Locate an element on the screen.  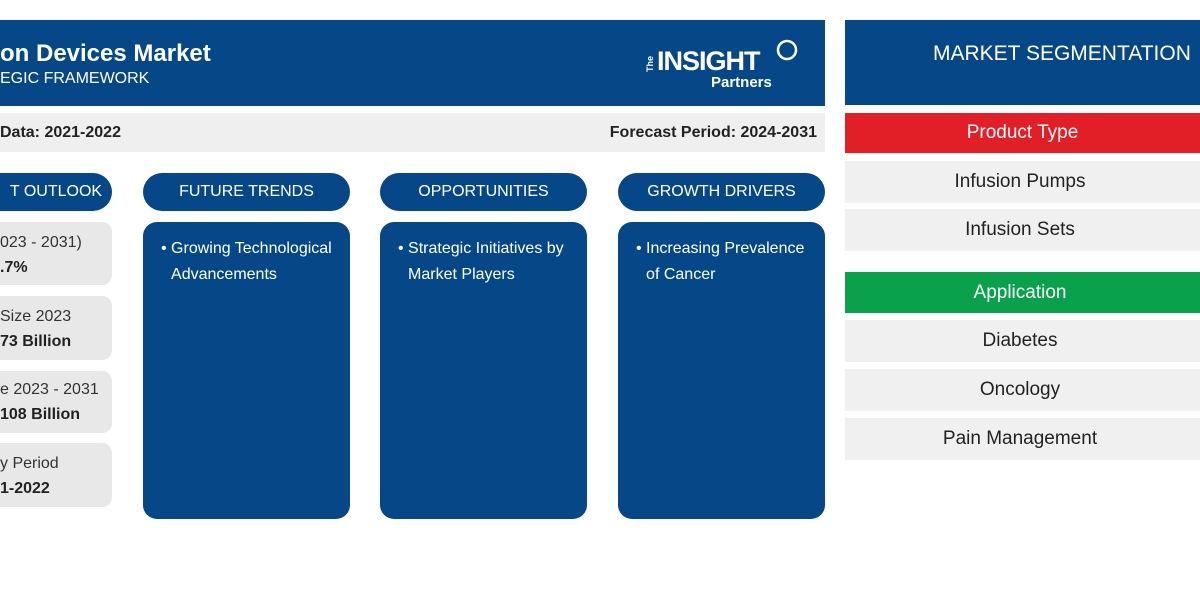
segment-item: Infusion Pumps is located at coordinates (1022, 182).